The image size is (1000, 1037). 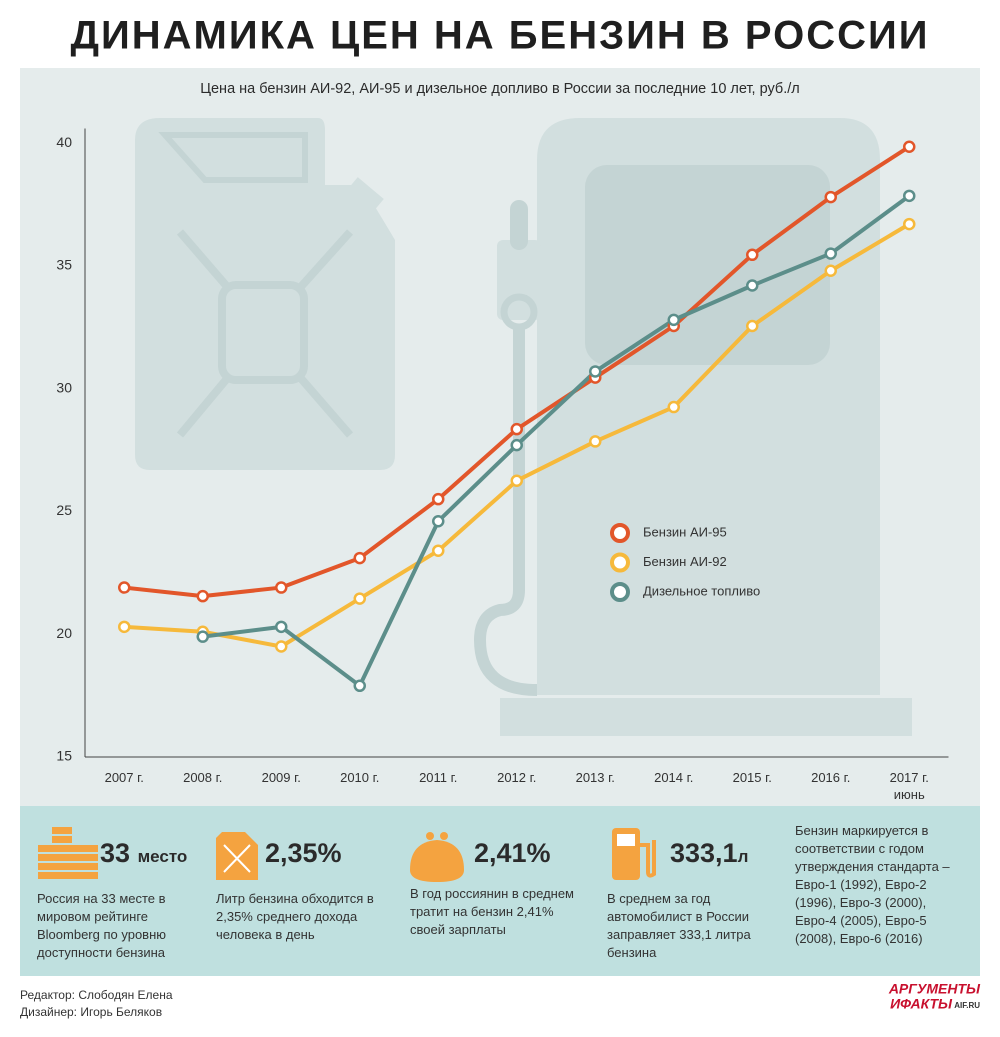 I want to click on can-icon, so click(x=237, y=856).